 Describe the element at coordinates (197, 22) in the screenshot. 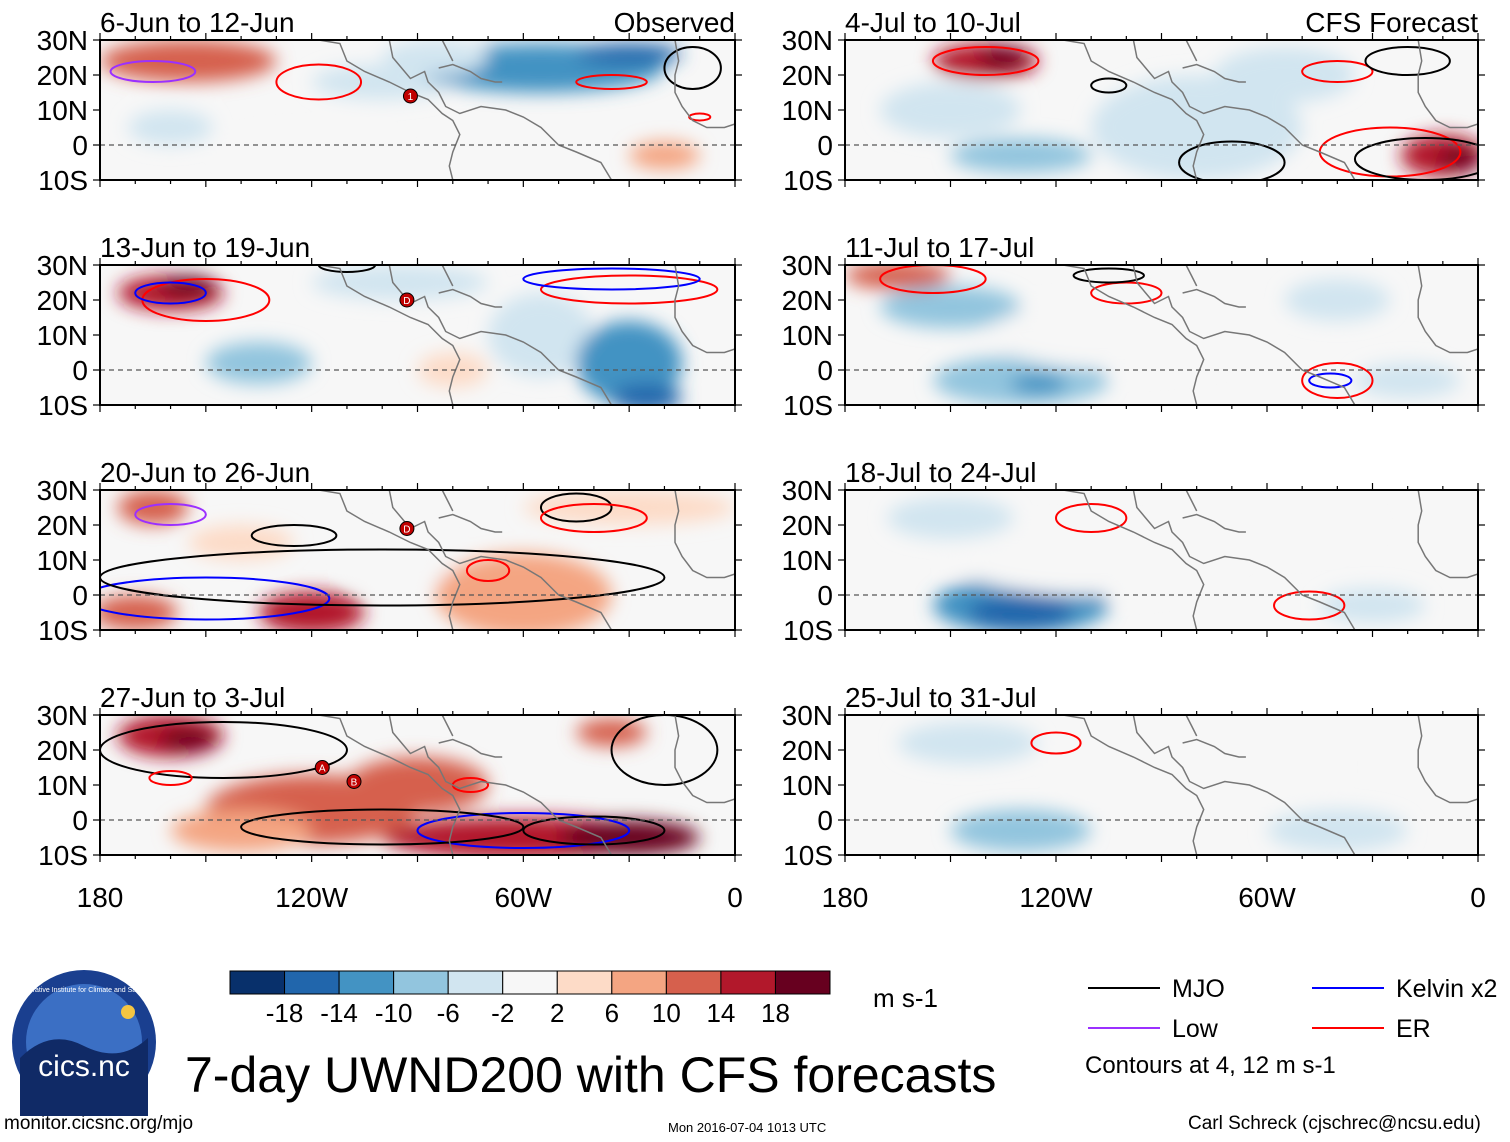

I see `panel-date-label: 6-Jun to 12-Jun` at that location.